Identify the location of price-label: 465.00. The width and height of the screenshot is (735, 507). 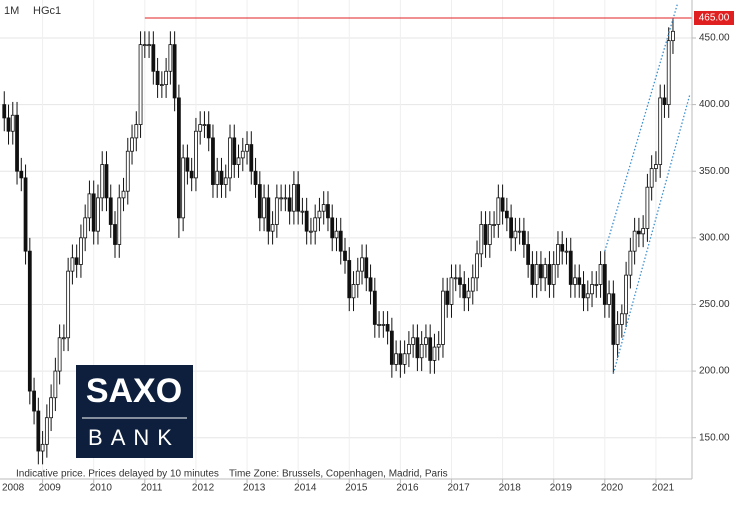
(714, 18).